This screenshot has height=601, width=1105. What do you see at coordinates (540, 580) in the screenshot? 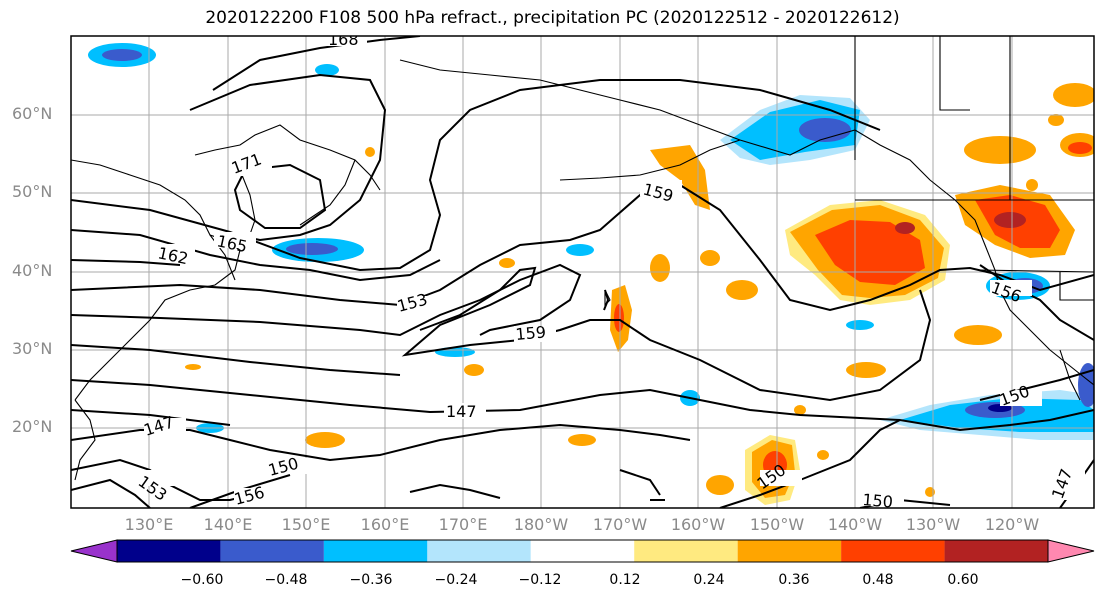
I see `colorbar-tick-label: −0.12` at bounding box center [540, 580].